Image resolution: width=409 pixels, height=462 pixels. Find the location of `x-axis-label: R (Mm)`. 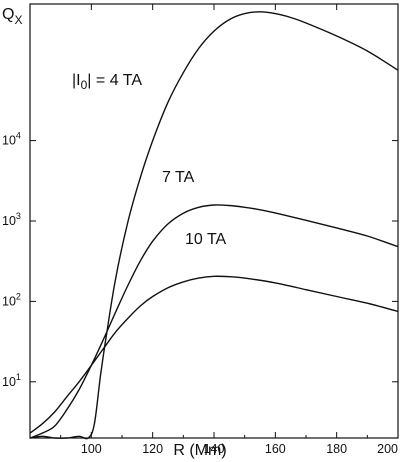

x-axis-label: R (Mm) is located at coordinates (199, 450).